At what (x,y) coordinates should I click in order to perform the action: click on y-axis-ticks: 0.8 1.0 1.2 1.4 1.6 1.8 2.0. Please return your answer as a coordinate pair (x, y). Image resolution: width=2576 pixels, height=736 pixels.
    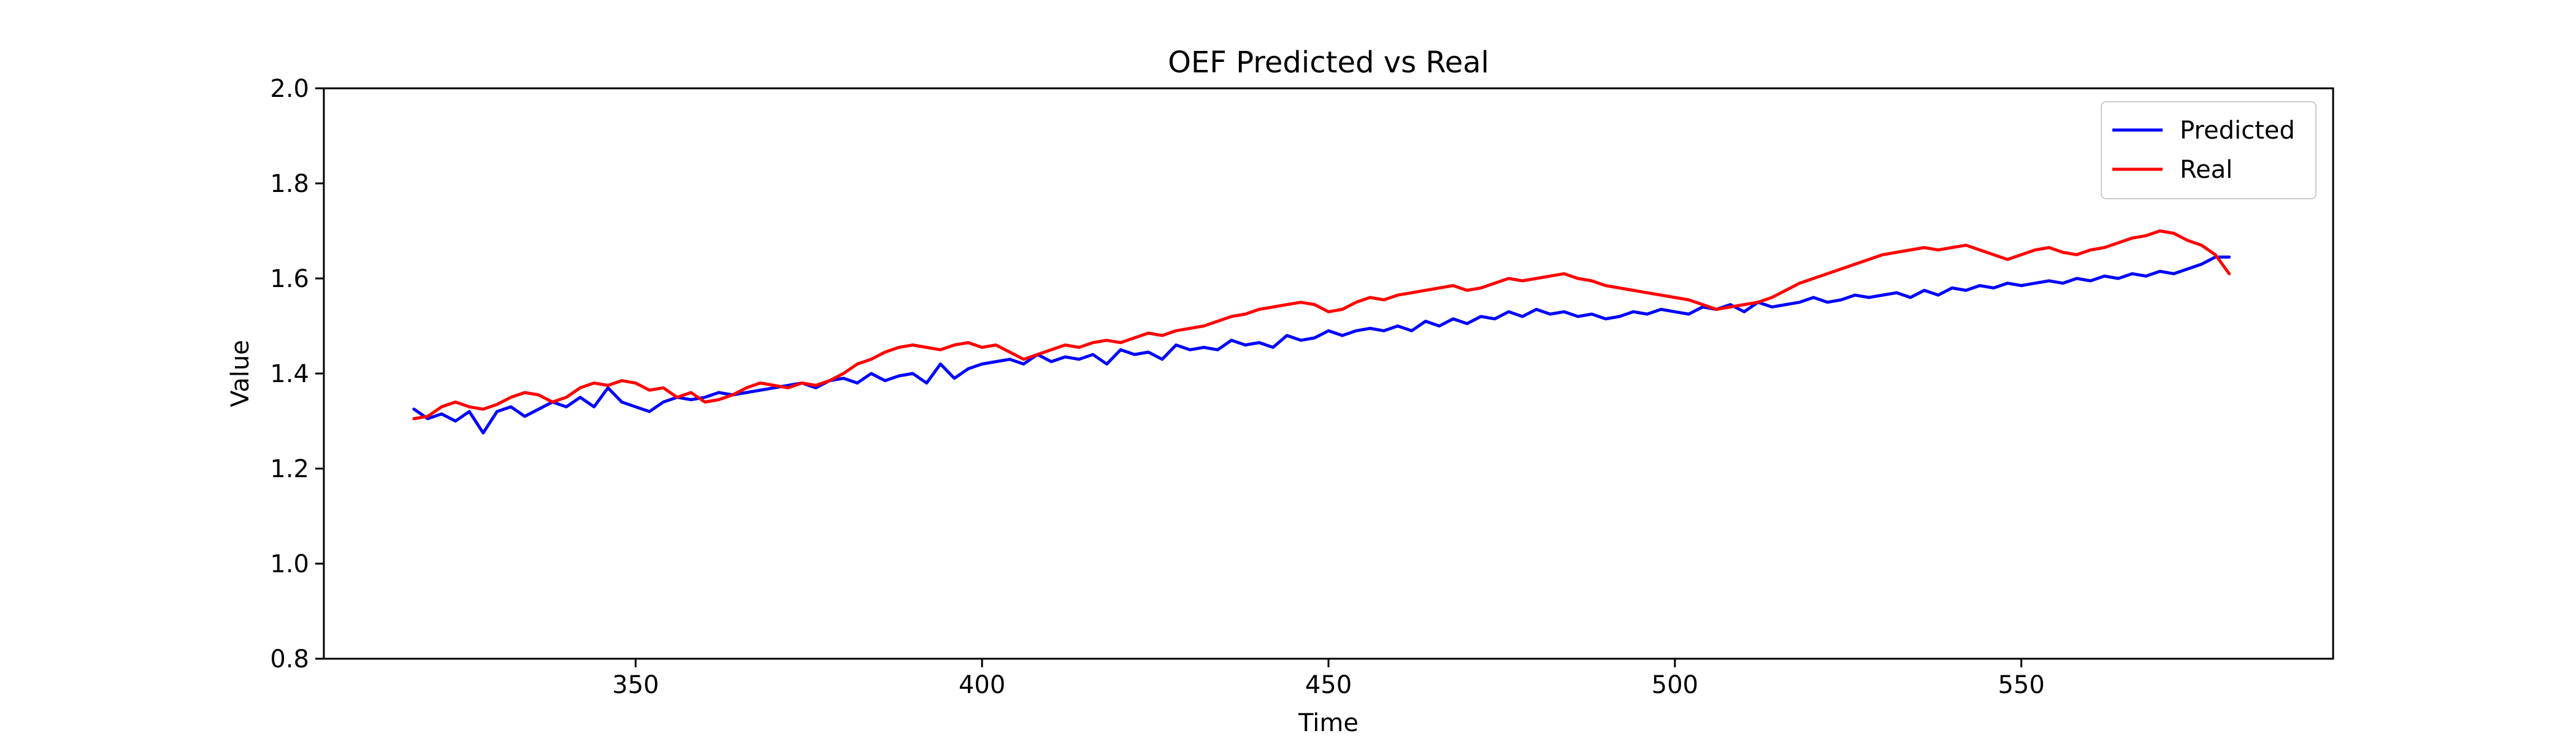
    Looking at the image, I should click on (297, 374).